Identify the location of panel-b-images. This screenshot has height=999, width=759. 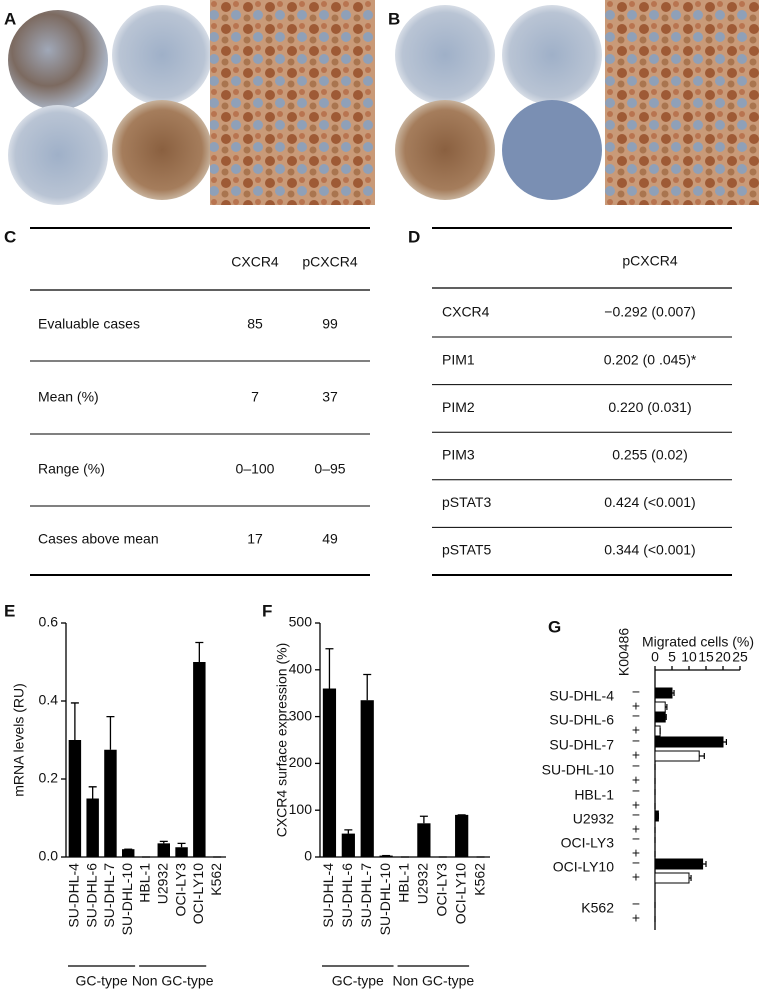
(577, 102).